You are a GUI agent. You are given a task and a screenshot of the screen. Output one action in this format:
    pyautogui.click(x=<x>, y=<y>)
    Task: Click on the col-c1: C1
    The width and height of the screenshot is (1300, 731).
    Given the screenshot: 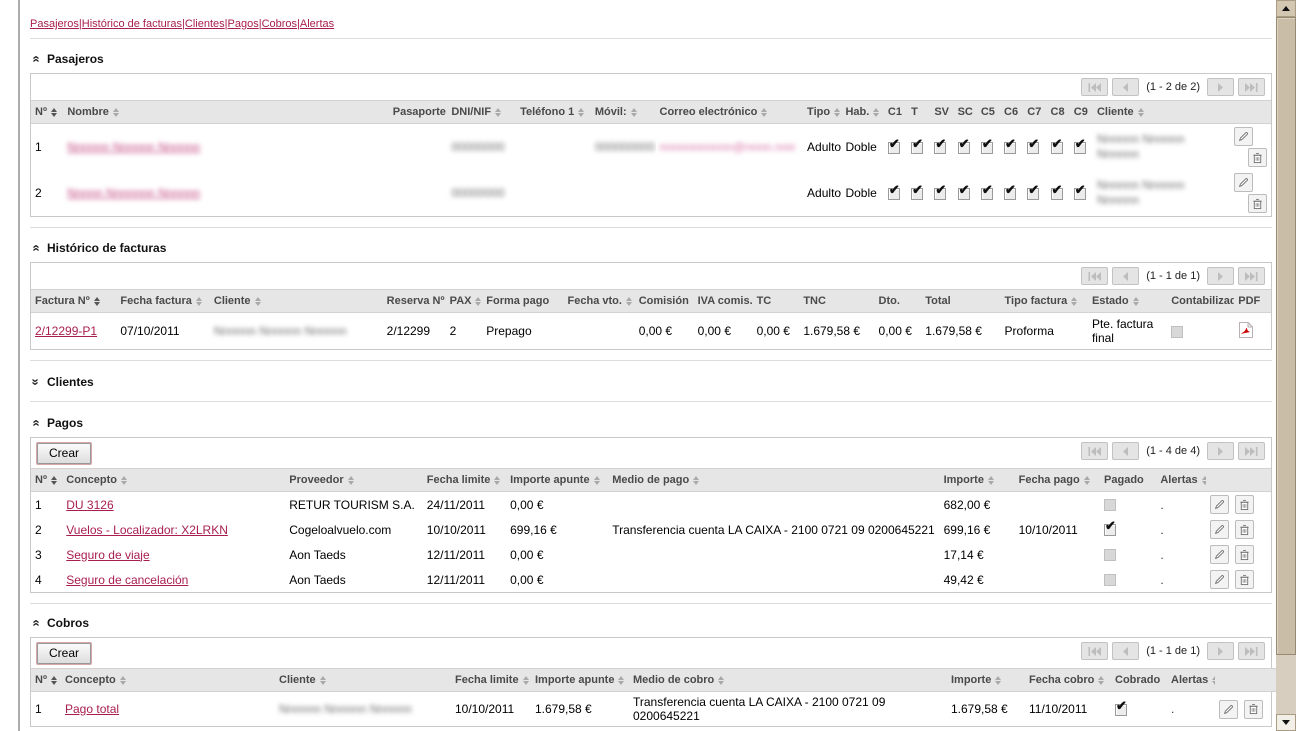 What is the action you would take?
    pyautogui.click(x=895, y=112)
    